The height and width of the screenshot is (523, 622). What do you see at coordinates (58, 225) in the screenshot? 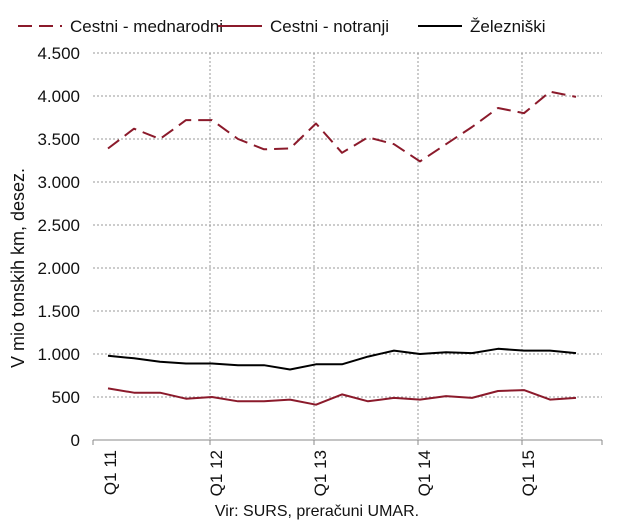
I see `y-tick-label: 2.500` at bounding box center [58, 225].